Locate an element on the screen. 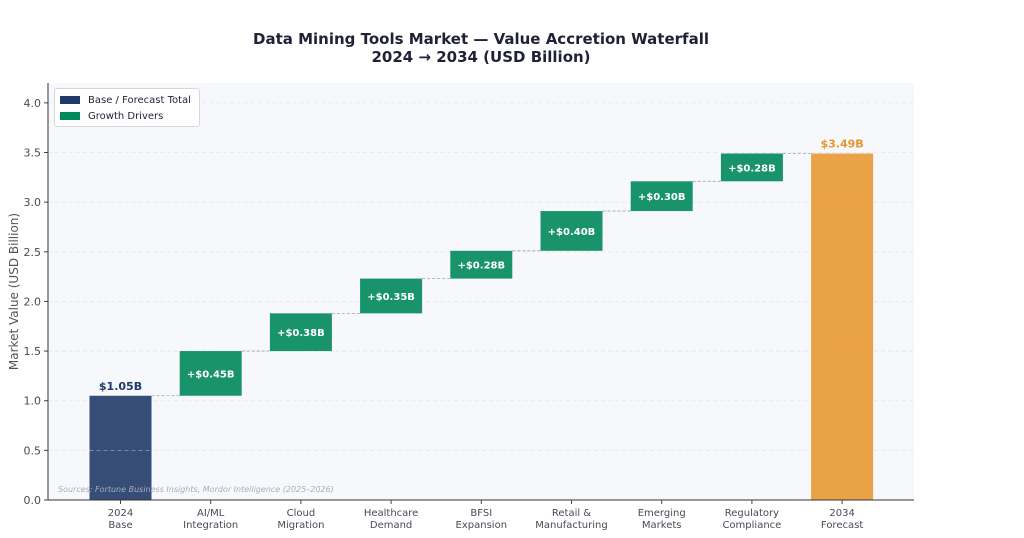 Image resolution: width=1024 pixels, height=538 pixels. legend-label-base: Base / Forecast Total is located at coordinates (139, 100).